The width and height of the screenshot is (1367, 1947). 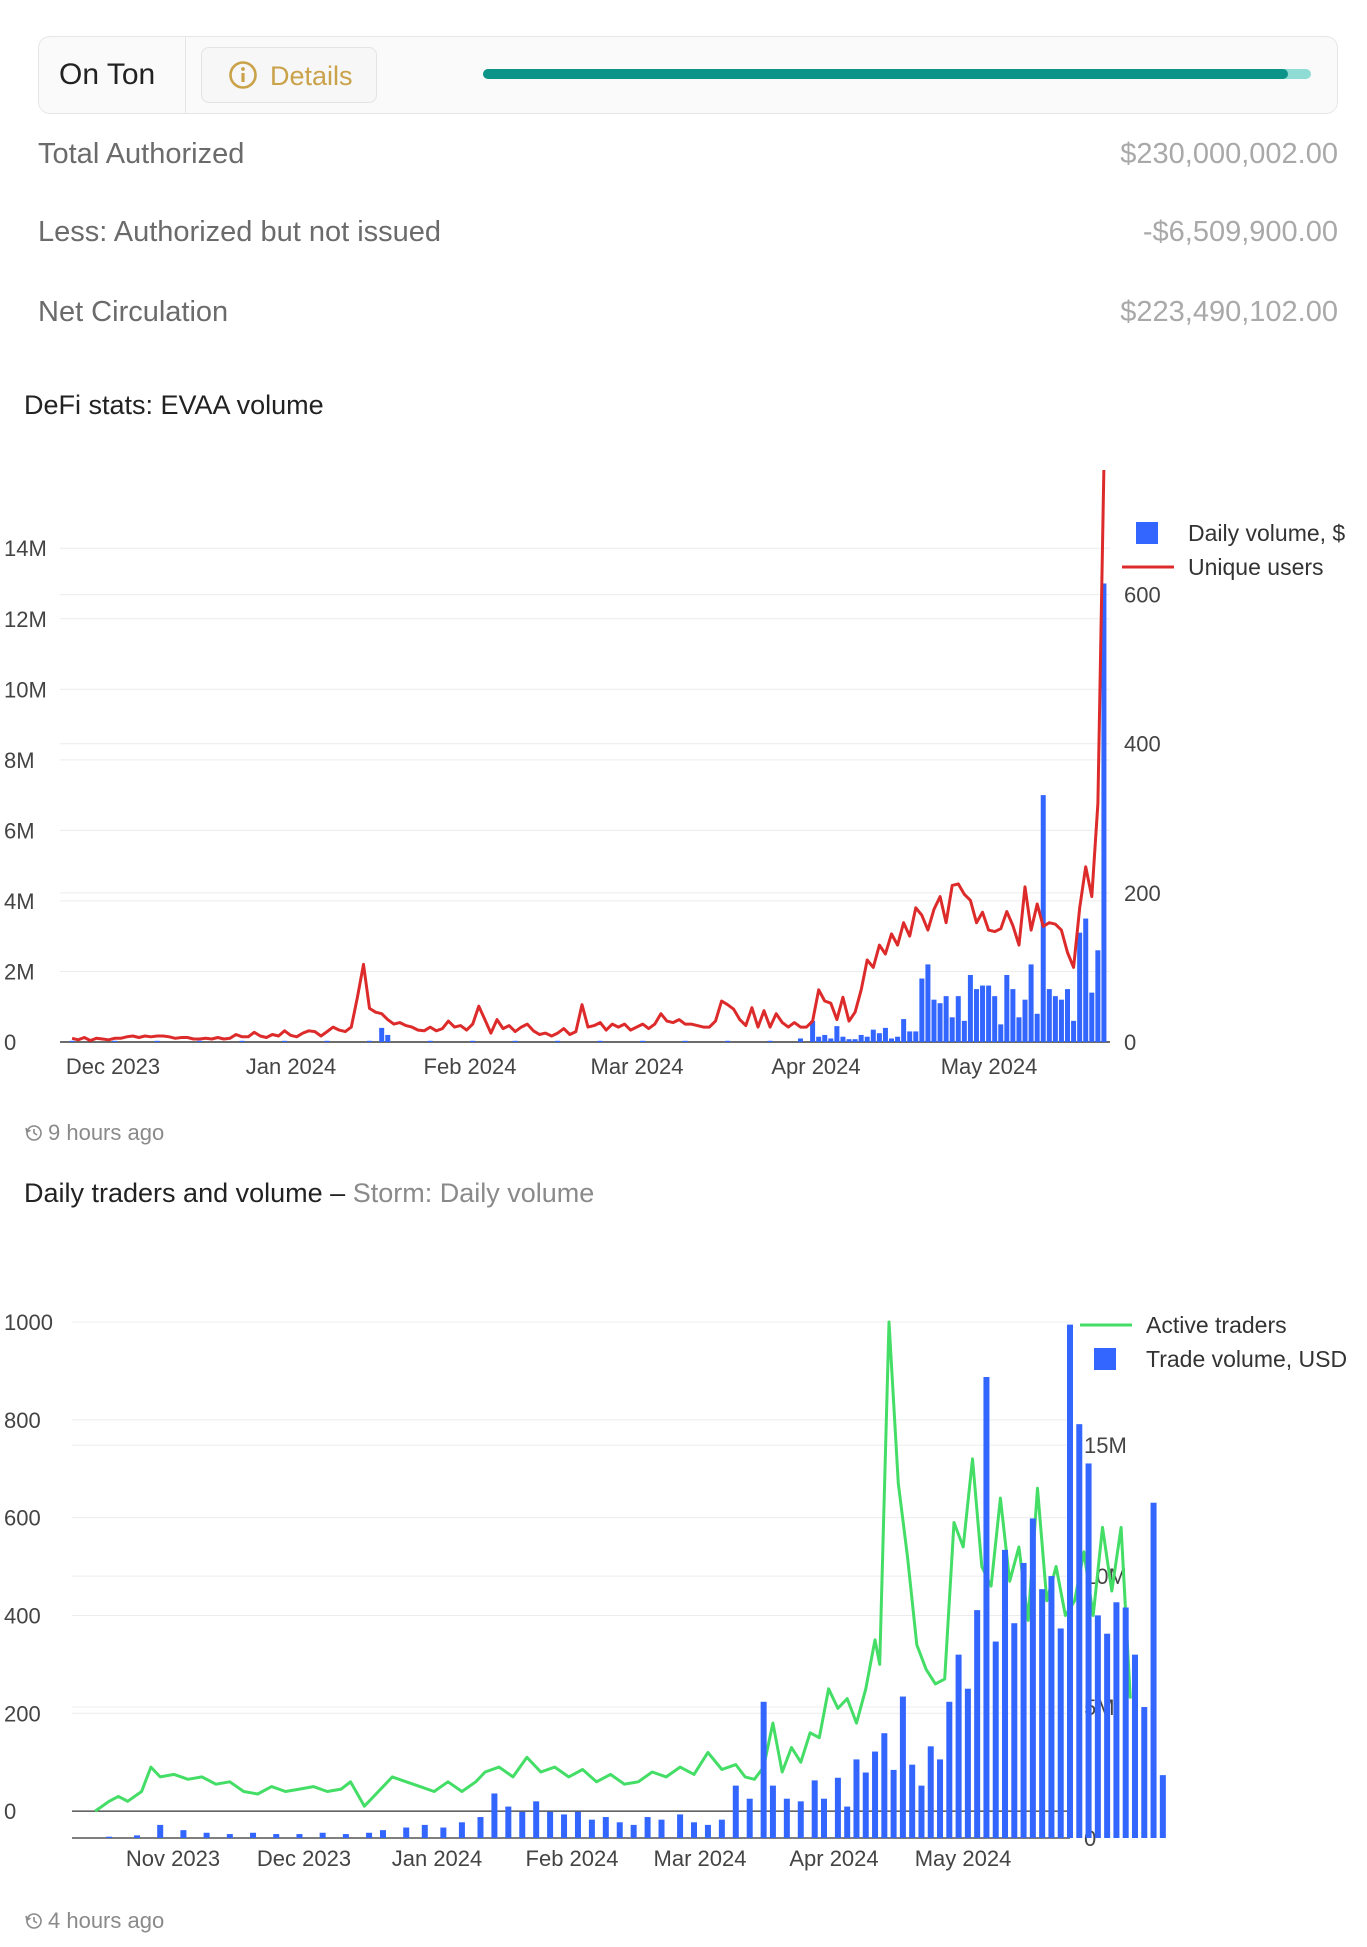 What do you see at coordinates (25, 548) in the screenshot?
I see `y-left-tick-label: 14M` at bounding box center [25, 548].